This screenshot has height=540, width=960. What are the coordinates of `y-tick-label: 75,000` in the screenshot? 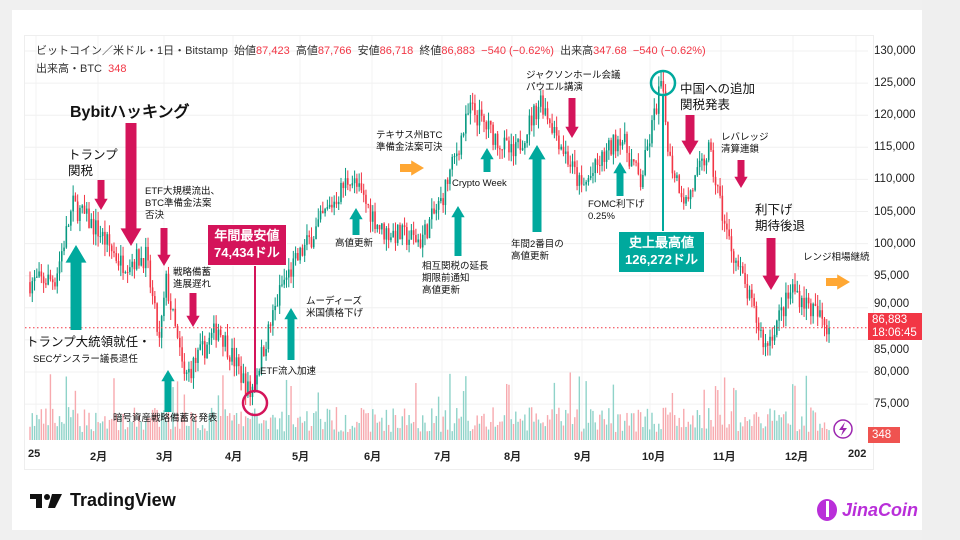 It's located at (892, 404).